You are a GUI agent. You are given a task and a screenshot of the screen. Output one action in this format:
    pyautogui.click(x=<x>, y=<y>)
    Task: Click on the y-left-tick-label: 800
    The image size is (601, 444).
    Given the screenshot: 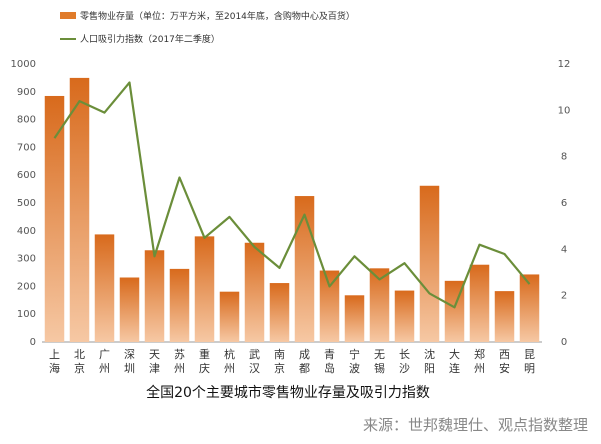 What is the action you would take?
    pyautogui.click(x=26, y=120)
    